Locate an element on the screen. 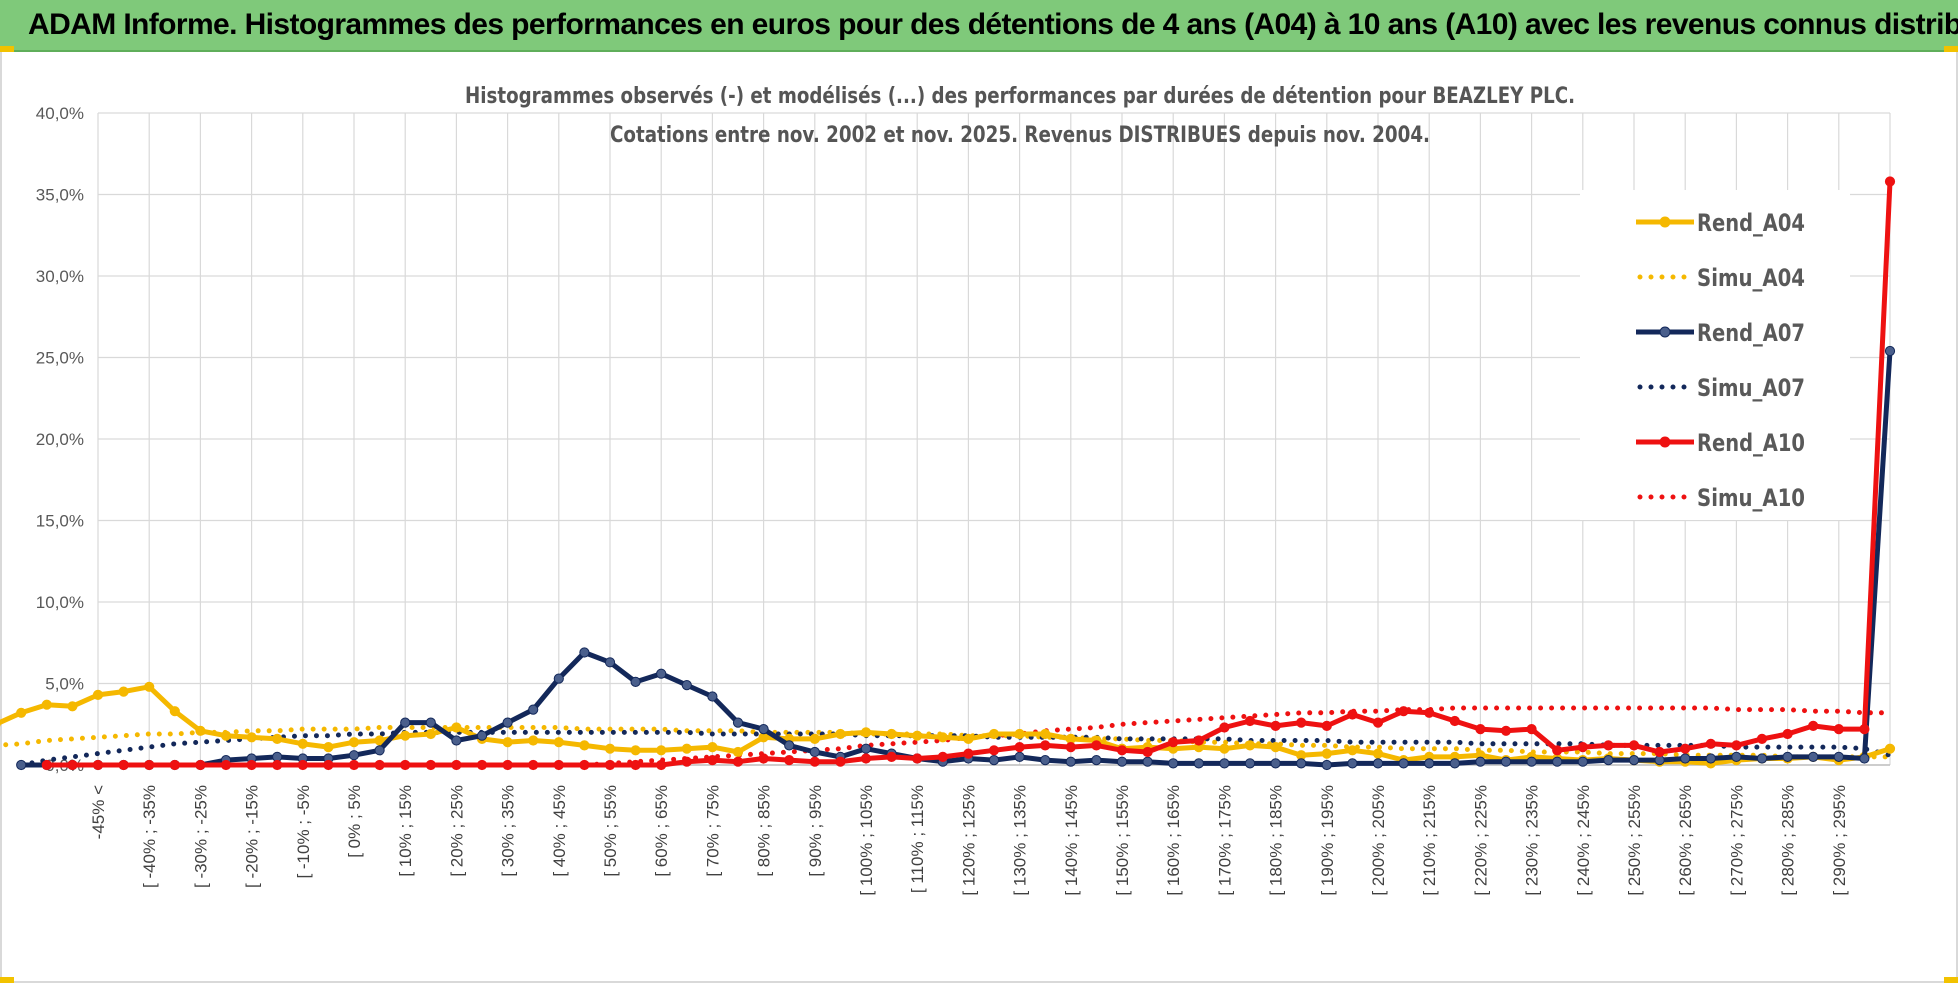 The image size is (1958, 983). series-line-simu_a04 is located at coordinates (946, 742).